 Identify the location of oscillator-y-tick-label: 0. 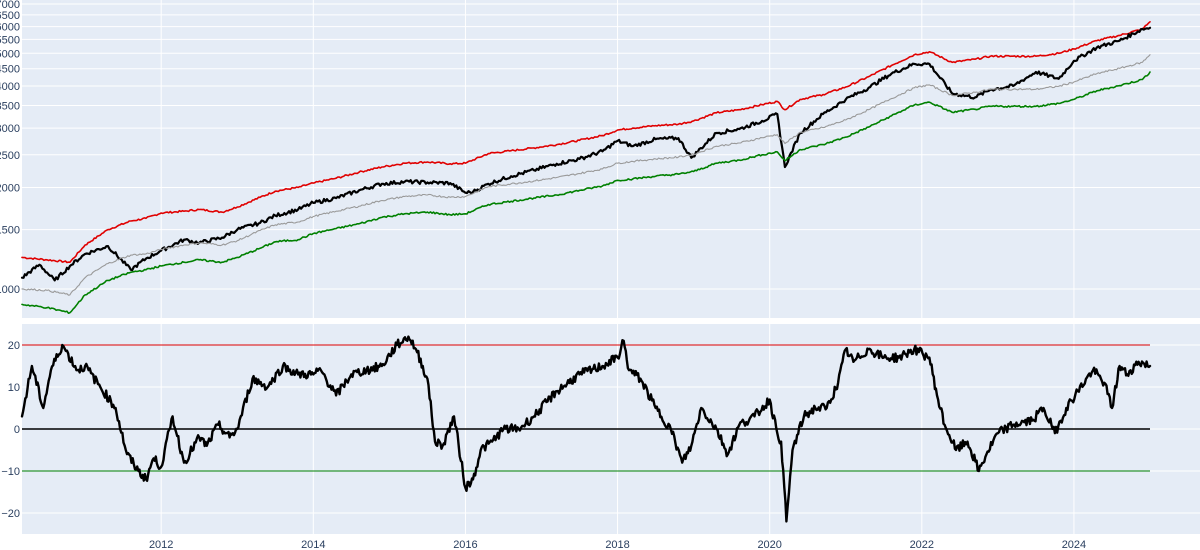
(17, 430).